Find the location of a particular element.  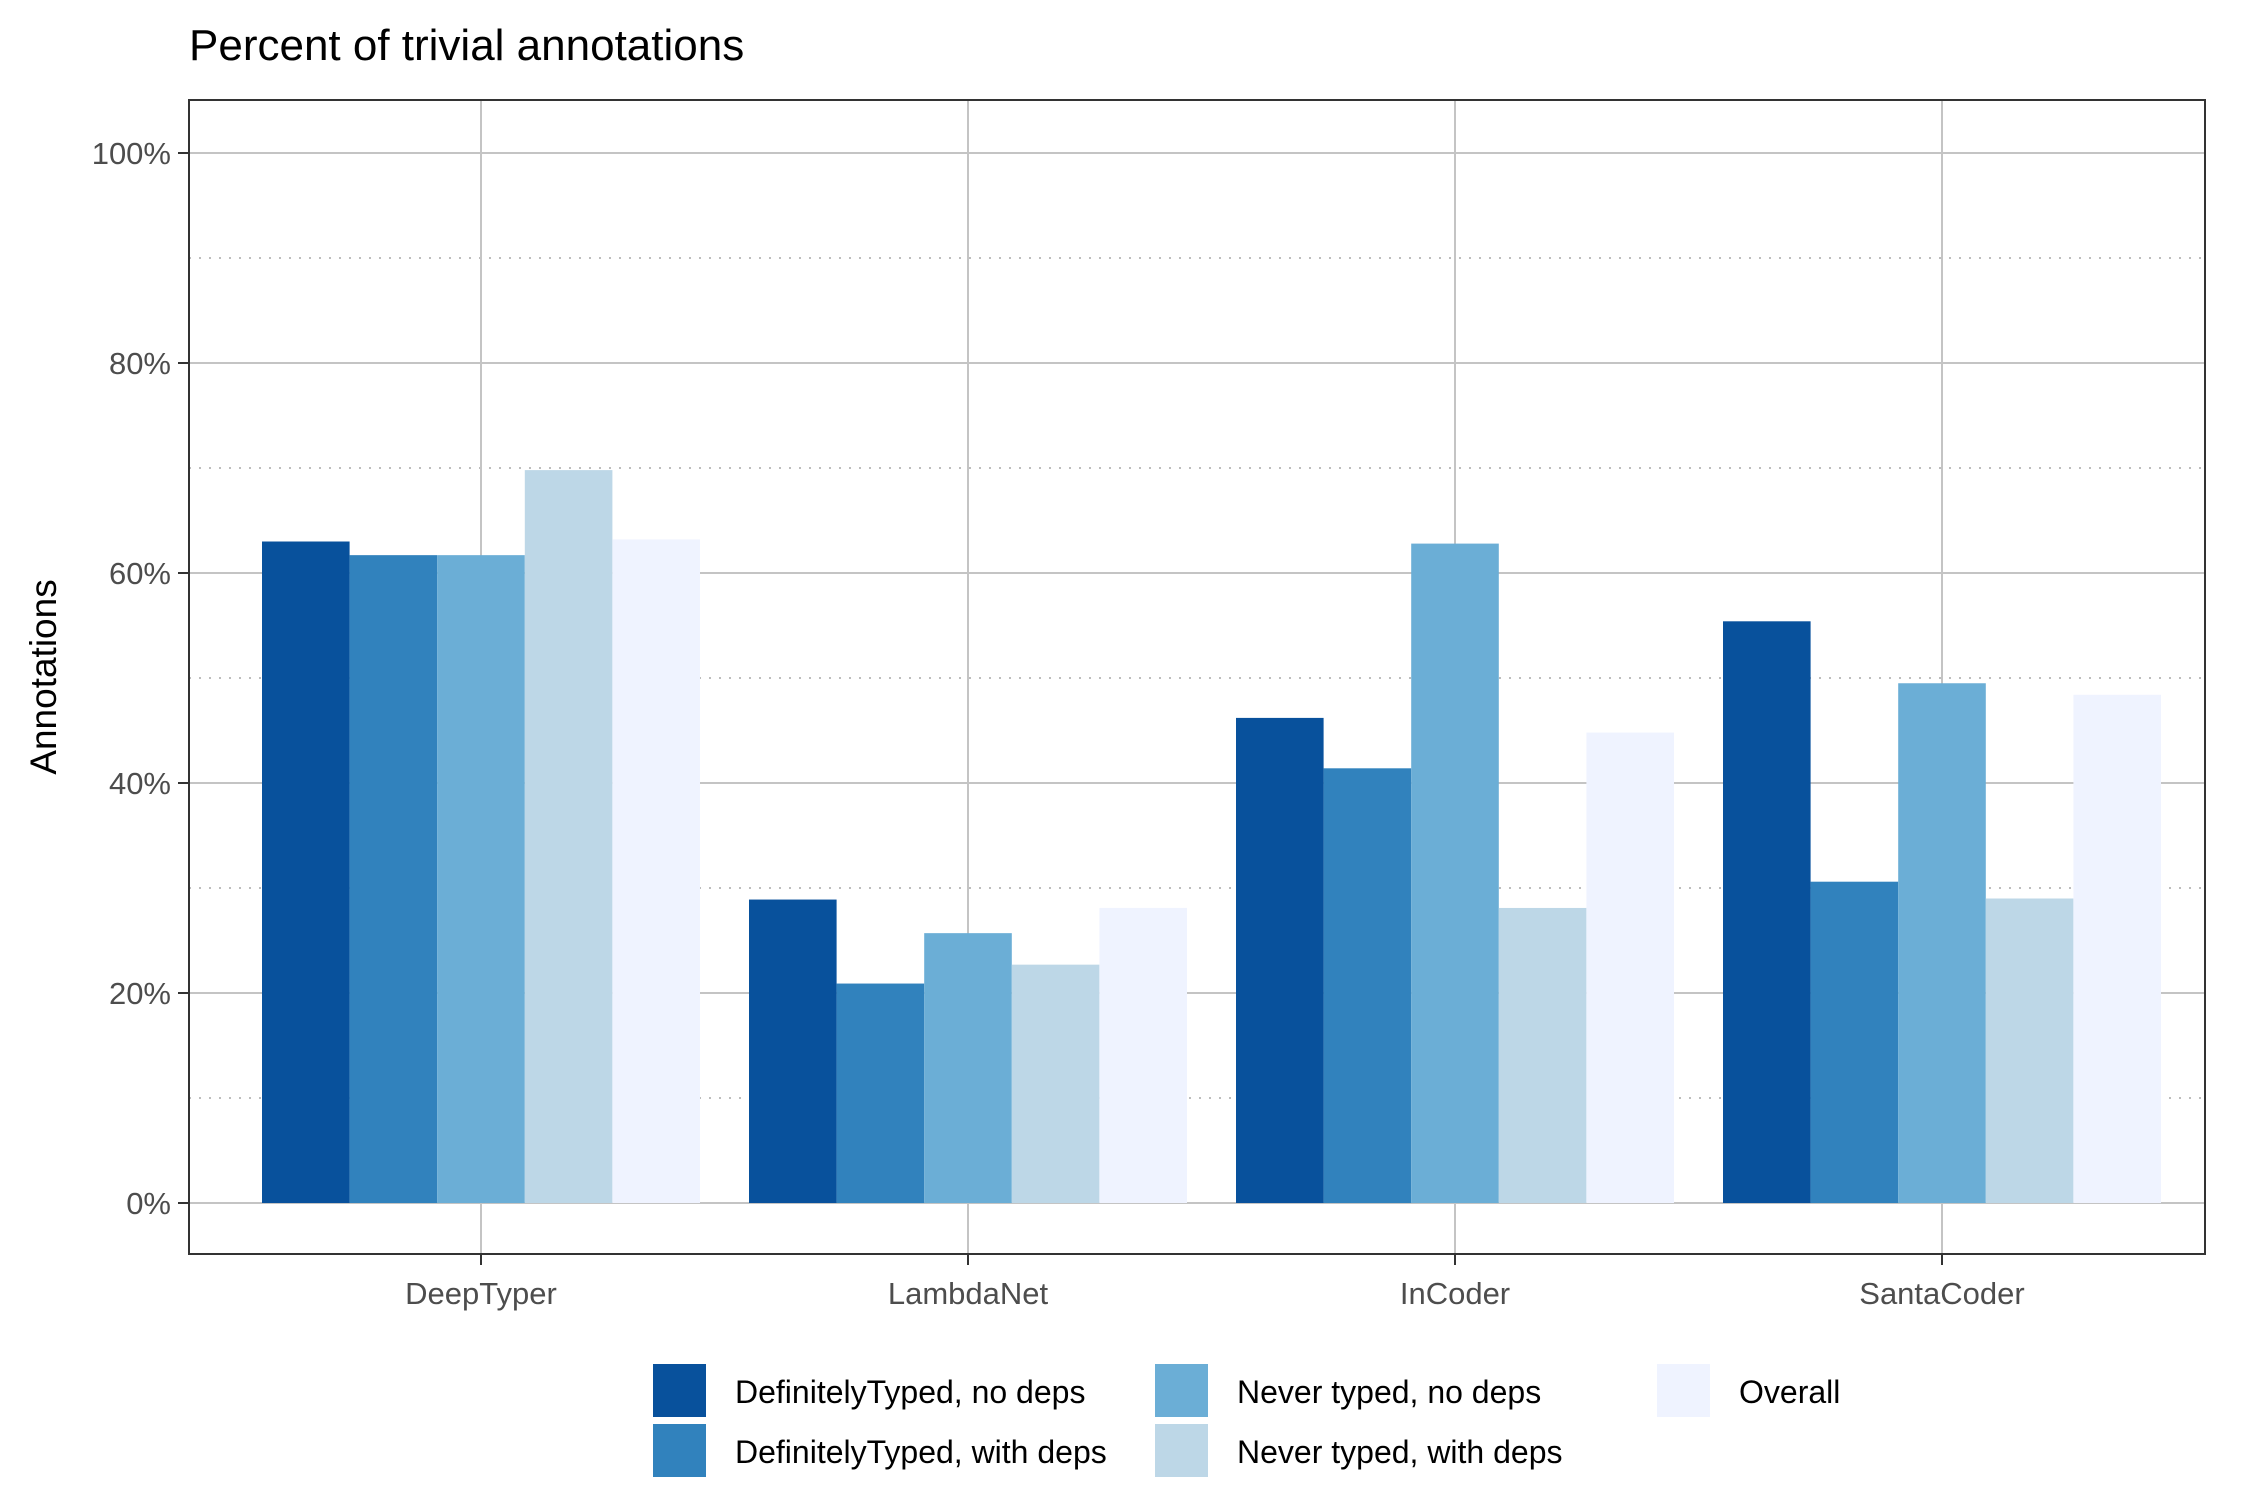

y-axis-title: Annotations is located at coordinates (43, 676).